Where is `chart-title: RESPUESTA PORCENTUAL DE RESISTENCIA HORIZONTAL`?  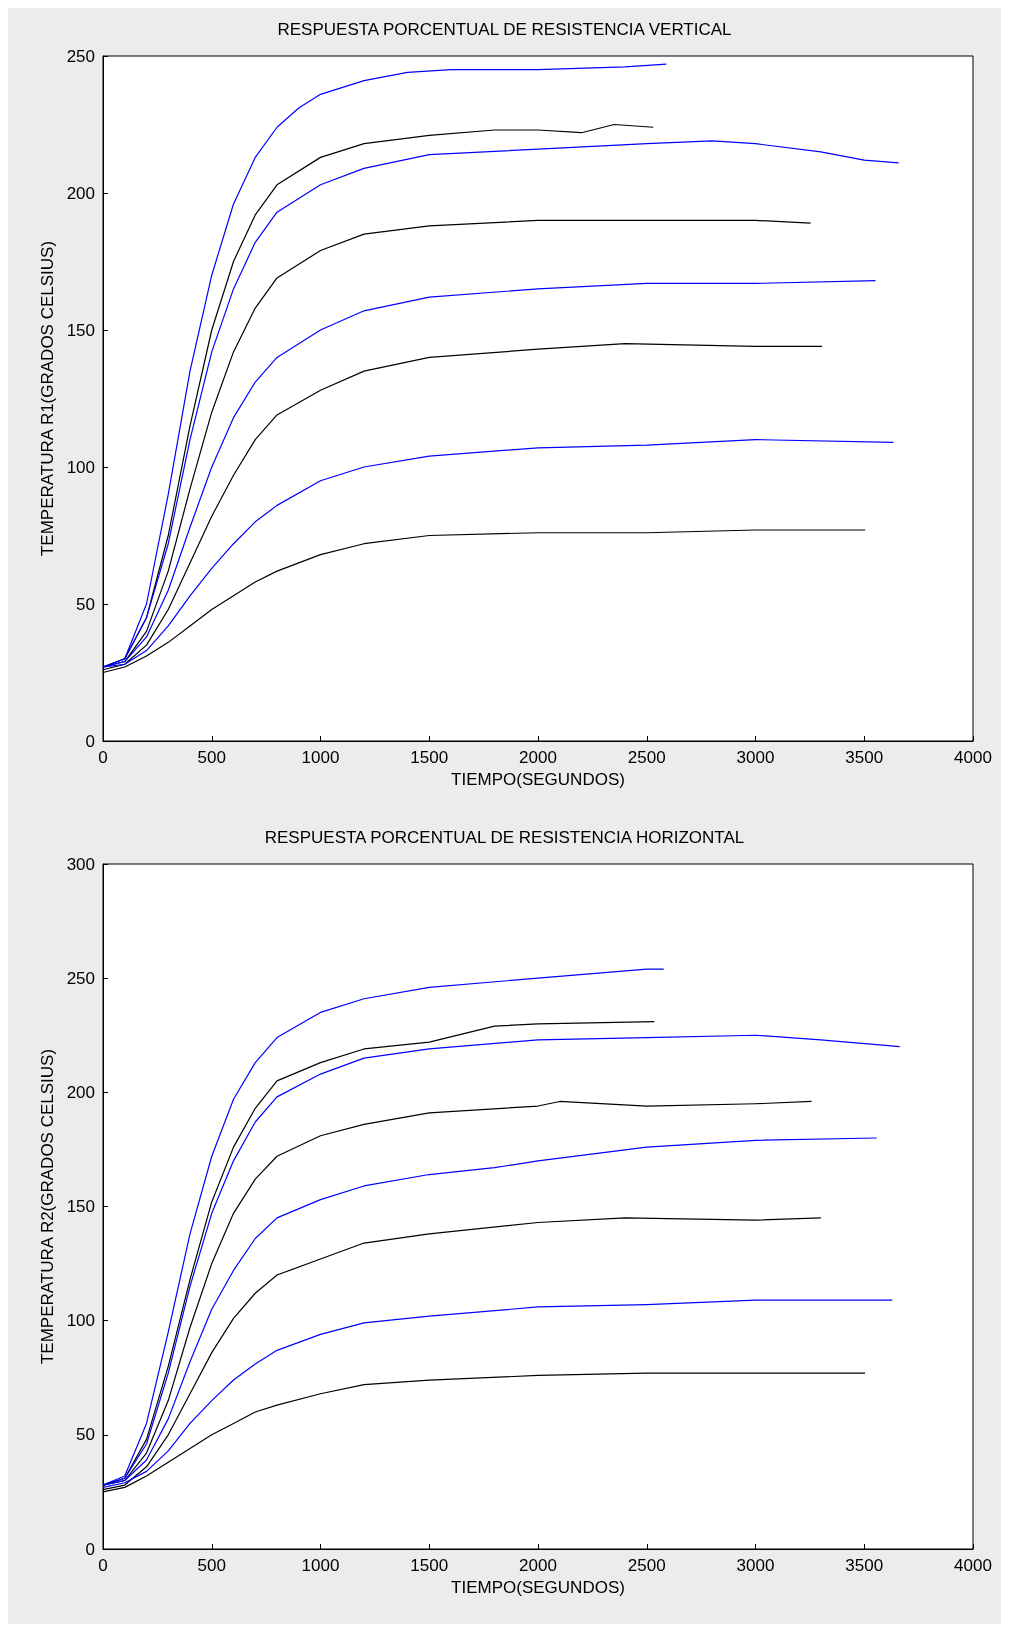
chart-title: RESPUESTA PORCENTUAL DE RESISTENCIA HORIZONTAL is located at coordinates (504, 837).